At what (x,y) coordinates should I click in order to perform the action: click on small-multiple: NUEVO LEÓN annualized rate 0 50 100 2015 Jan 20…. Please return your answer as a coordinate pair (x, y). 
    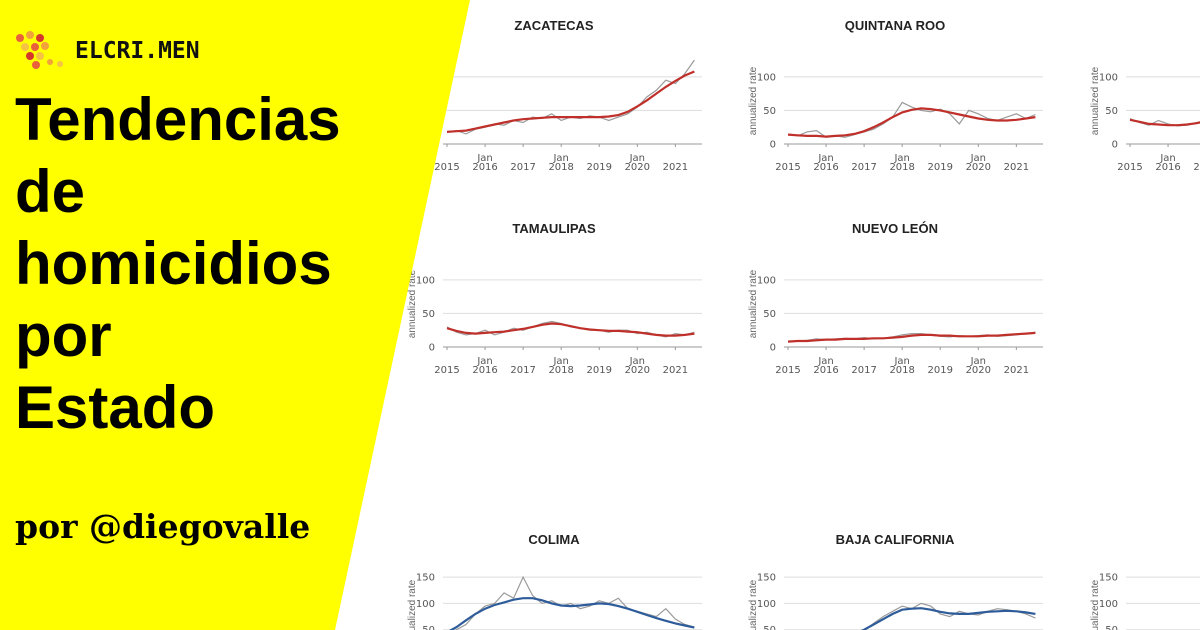
    Looking at the image, I should click on (895, 298).